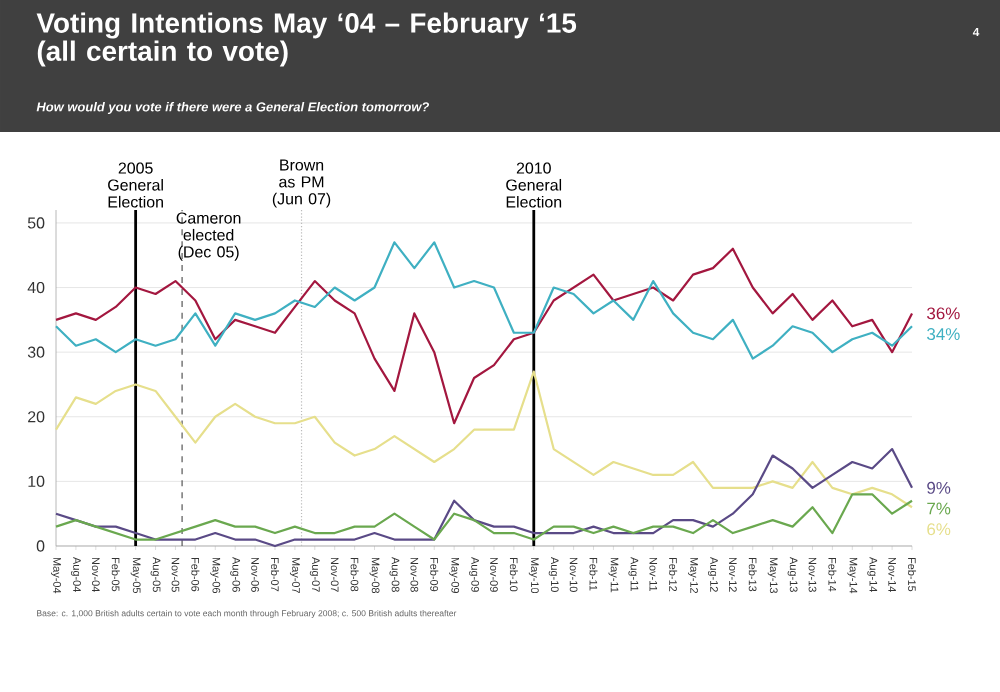 This screenshot has height=692, width=1000. Describe the element at coordinates (943, 334) in the screenshot. I see `data-label: 34%` at that location.